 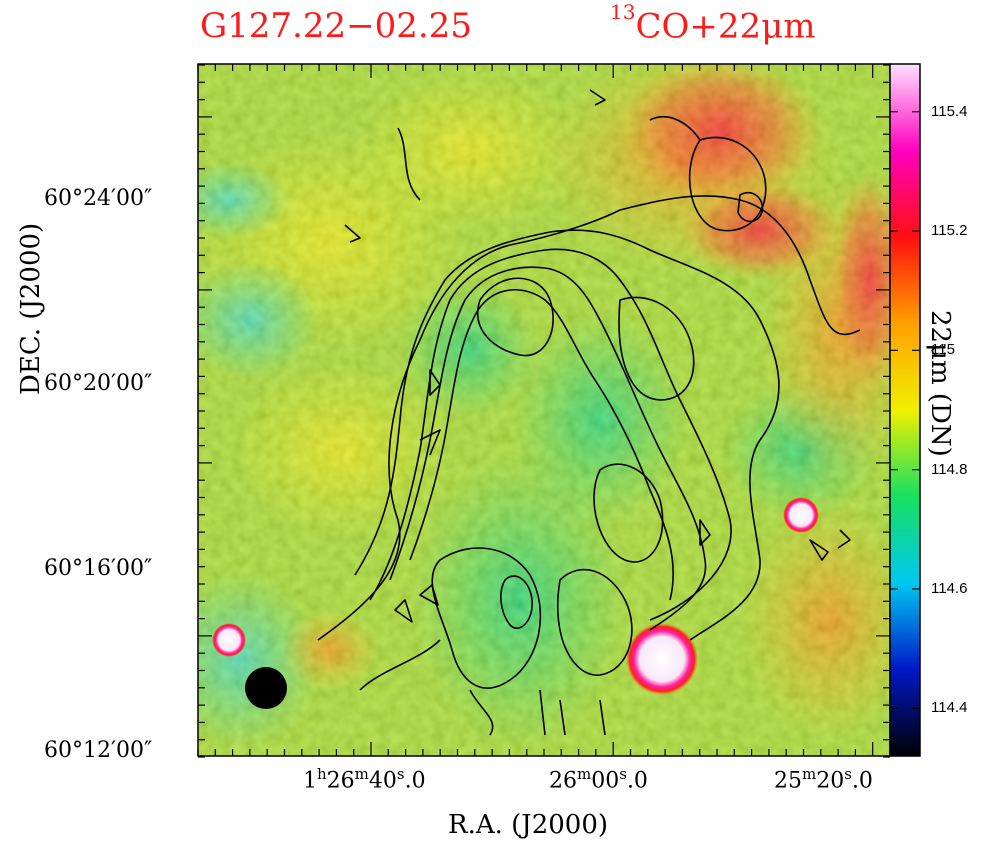 I want to click on point-sources, so click(x=515, y=596).